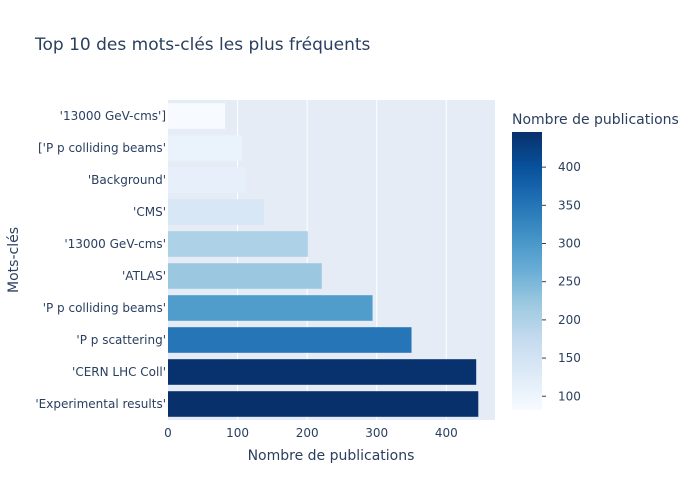 This screenshot has width=700, height=500. What do you see at coordinates (307, 433) in the screenshot?
I see `x-tick-label: 200` at bounding box center [307, 433].